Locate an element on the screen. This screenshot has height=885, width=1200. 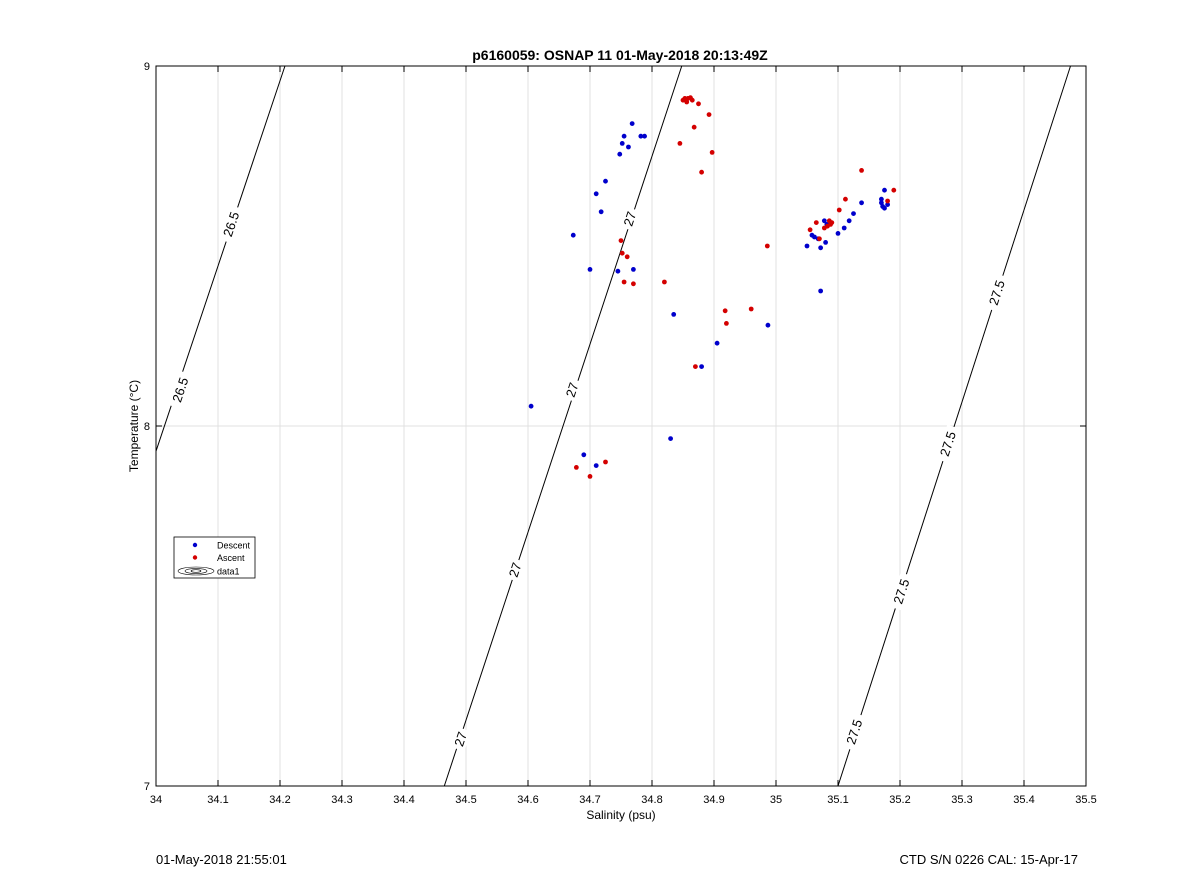
legend-descent-label: Descent is located at coordinates (234, 546).